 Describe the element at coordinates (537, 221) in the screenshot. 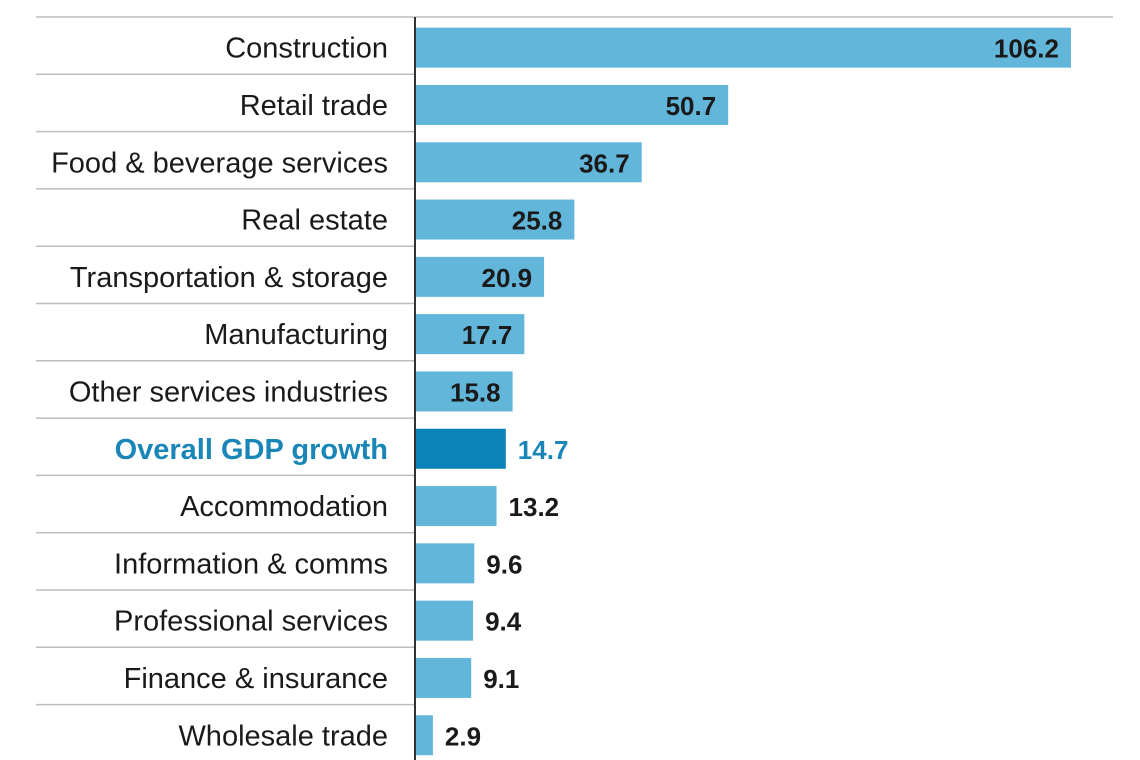

I see `value-label: 25.8` at that location.